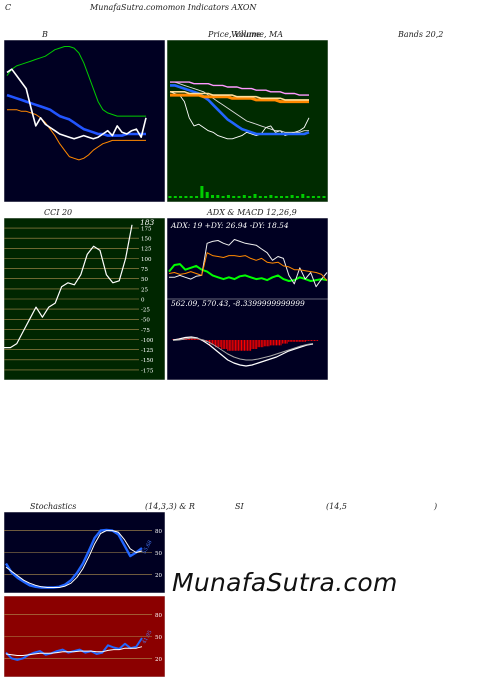 The width and height of the screenshot is (500, 680). I want to click on cci-tick-label: -50, so click(145, 321).